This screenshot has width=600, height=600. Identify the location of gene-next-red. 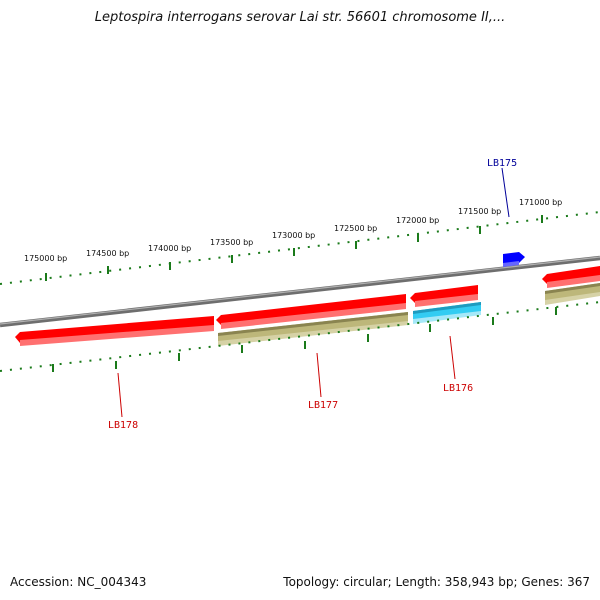
(571, 277).